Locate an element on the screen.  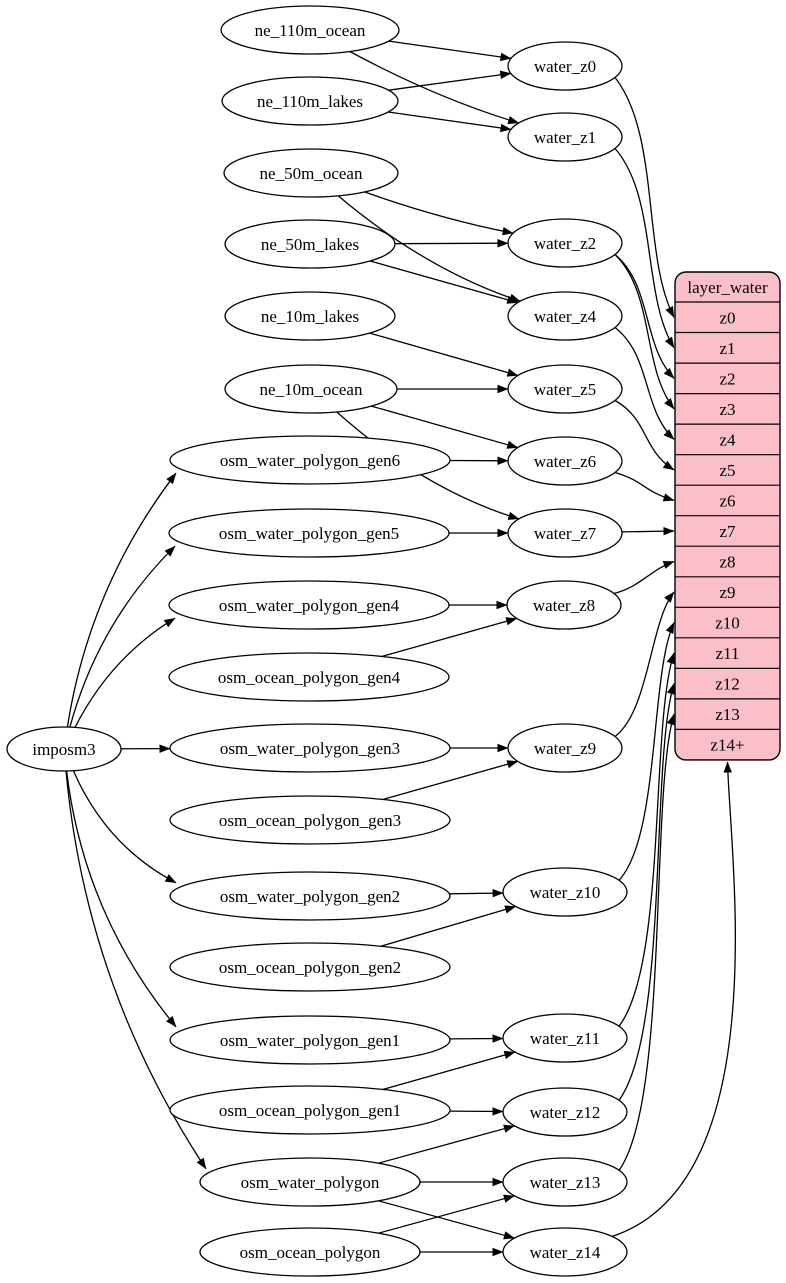
node-ne_10m_lakes: ne_10m_lakes is located at coordinates (310, 316).